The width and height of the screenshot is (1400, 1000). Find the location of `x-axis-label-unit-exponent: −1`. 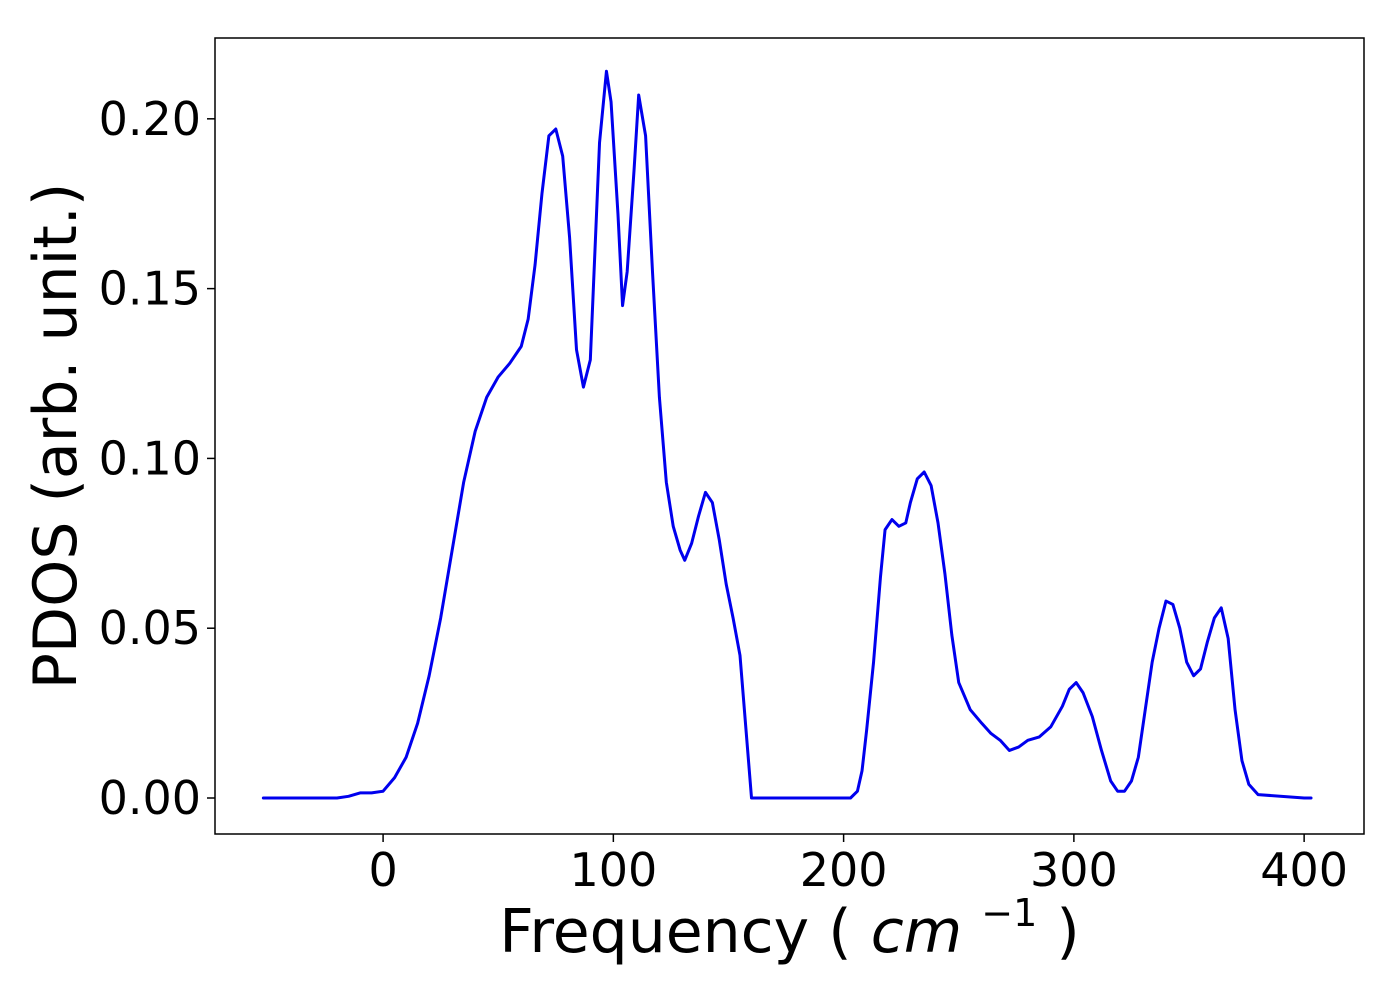

x-axis-label-unit-exponent: −1 is located at coordinates (1009, 913).